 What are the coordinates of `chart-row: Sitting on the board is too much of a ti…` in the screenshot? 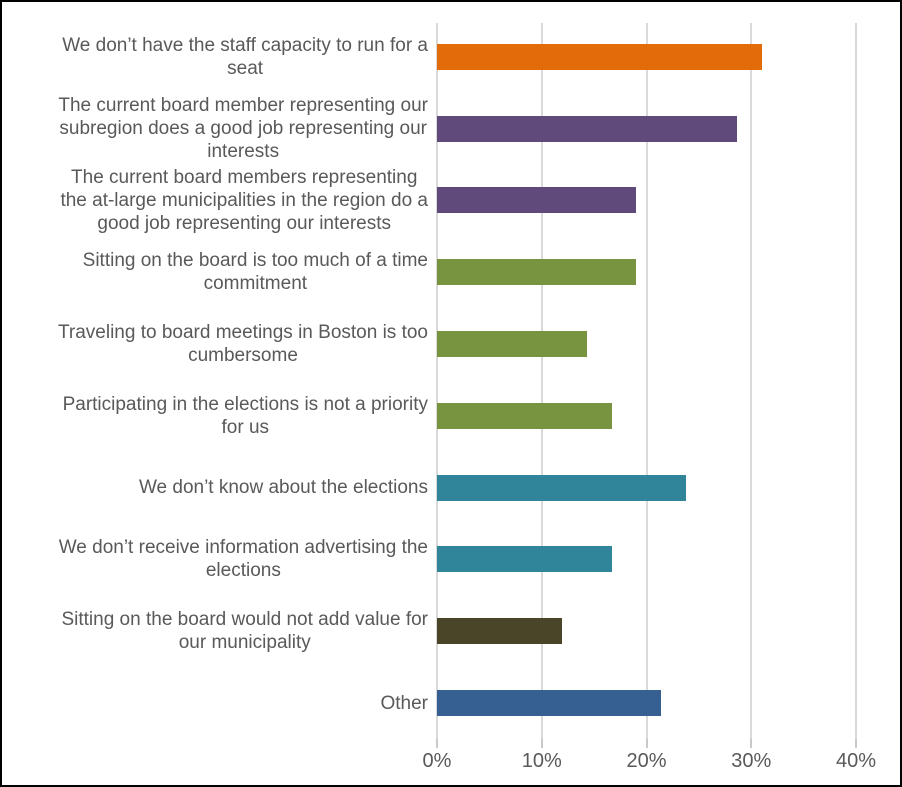 It's located at (451, 272).